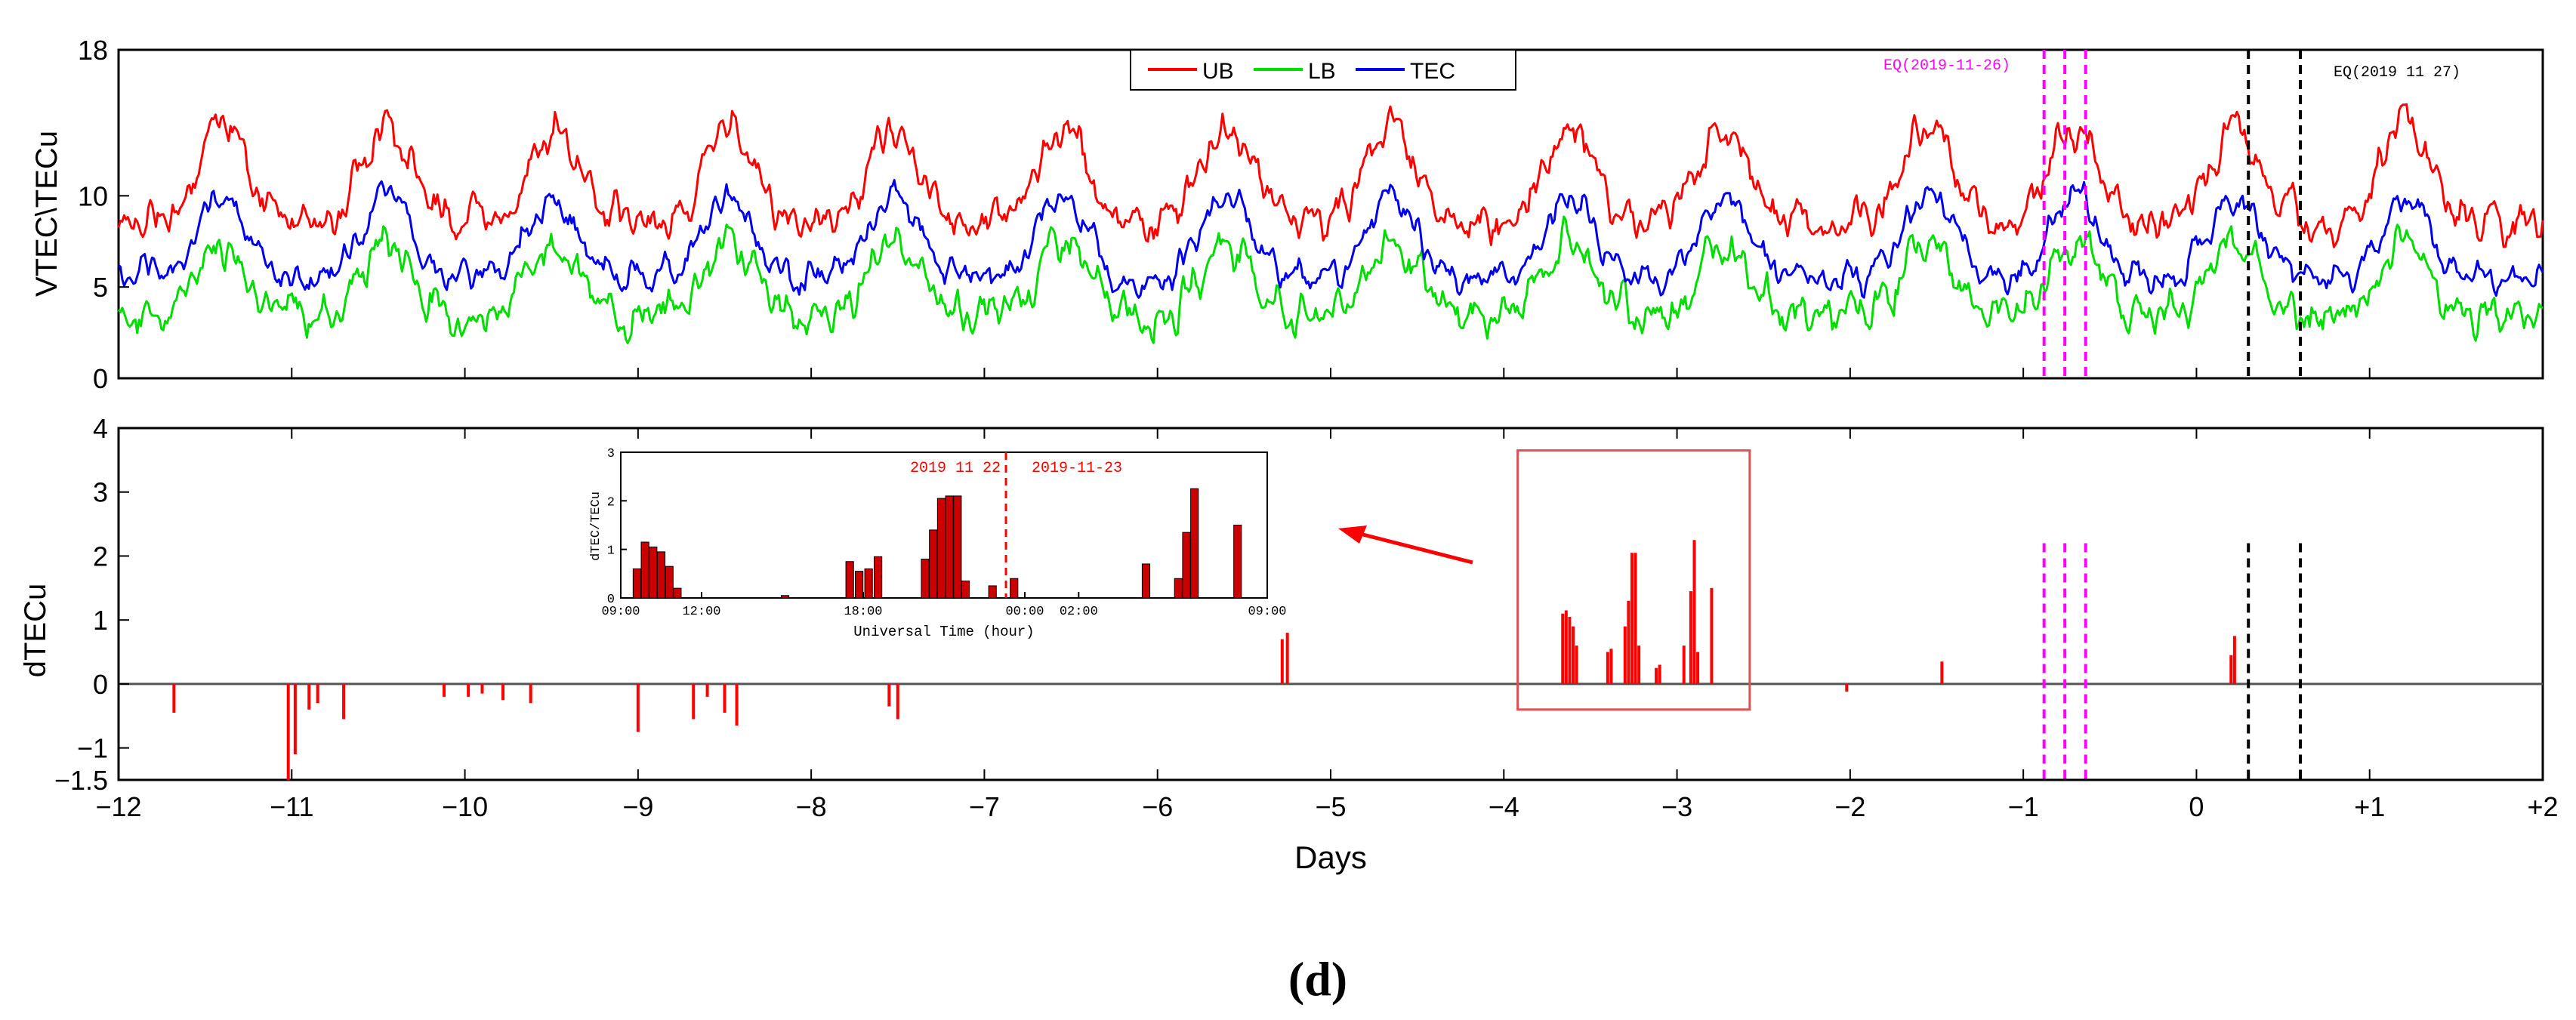  Describe the element at coordinates (1849, 806) in the screenshot. I see `bottom-x-tick-label: −2` at that location.